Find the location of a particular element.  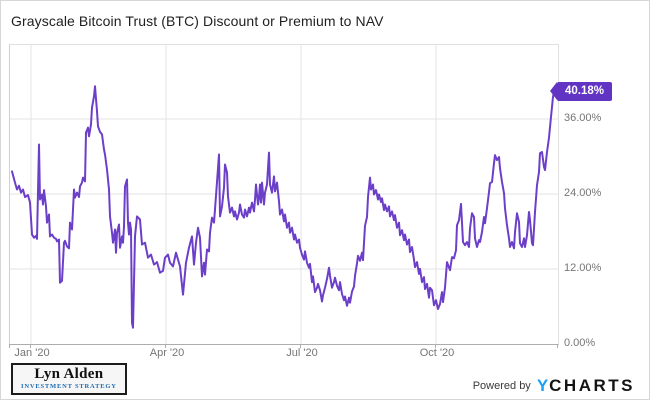

last-value-badge: 40.18% is located at coordinates (581, 92).